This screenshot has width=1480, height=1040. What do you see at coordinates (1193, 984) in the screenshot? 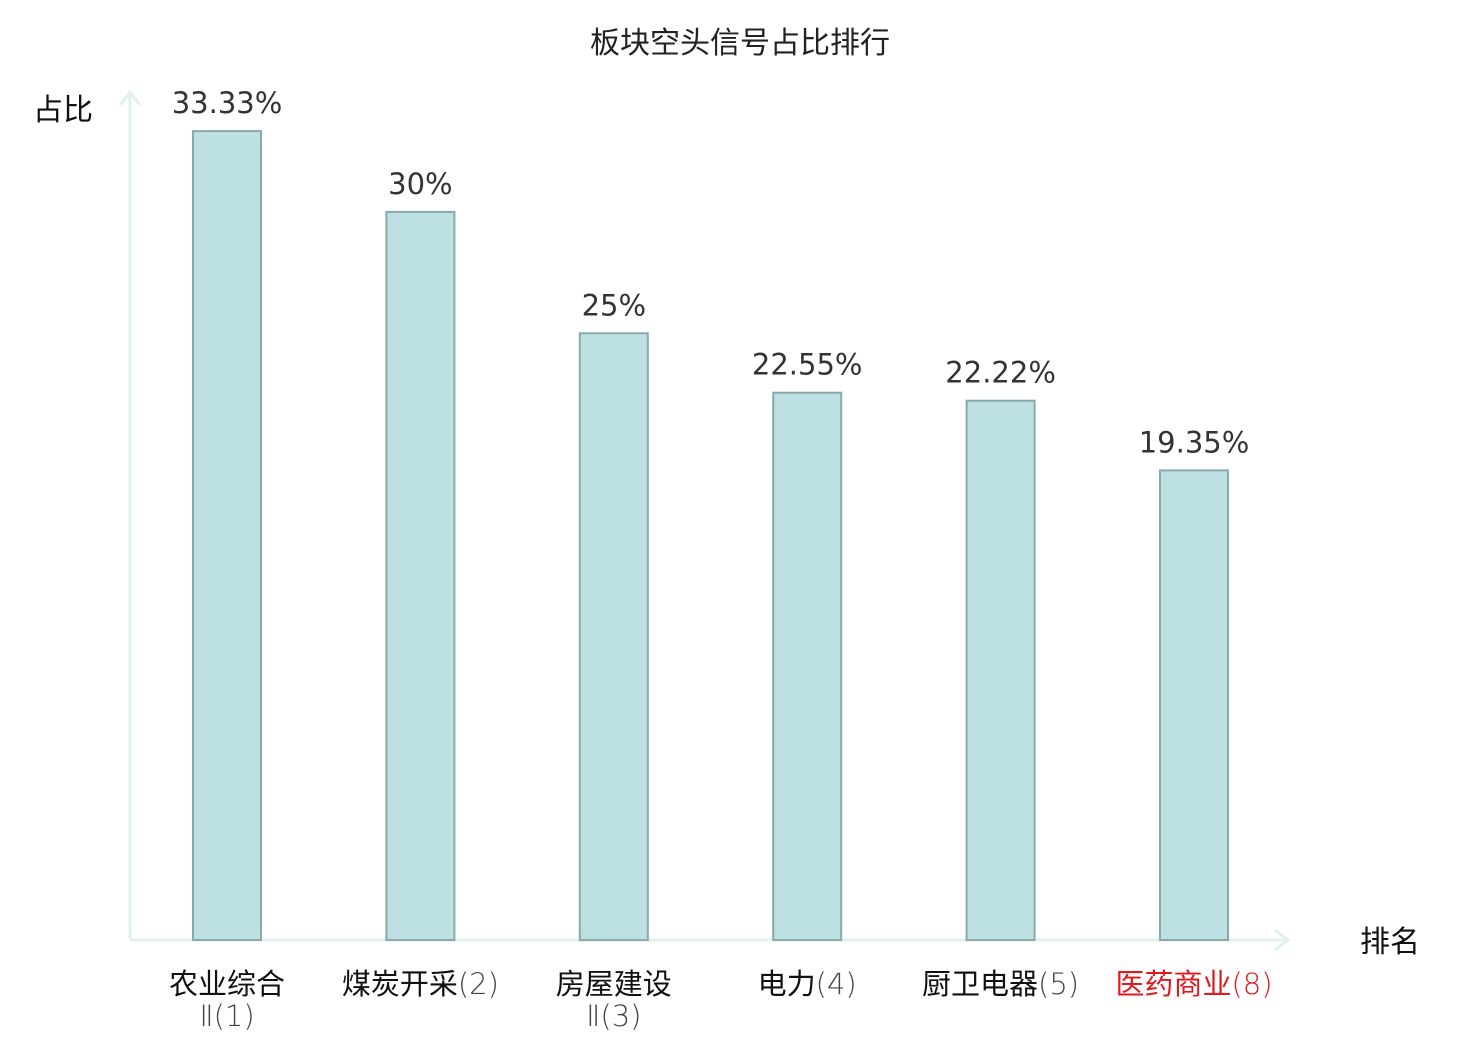
I see `category-label-6: 医药商业(8)` at bounding box center [1193, 984].